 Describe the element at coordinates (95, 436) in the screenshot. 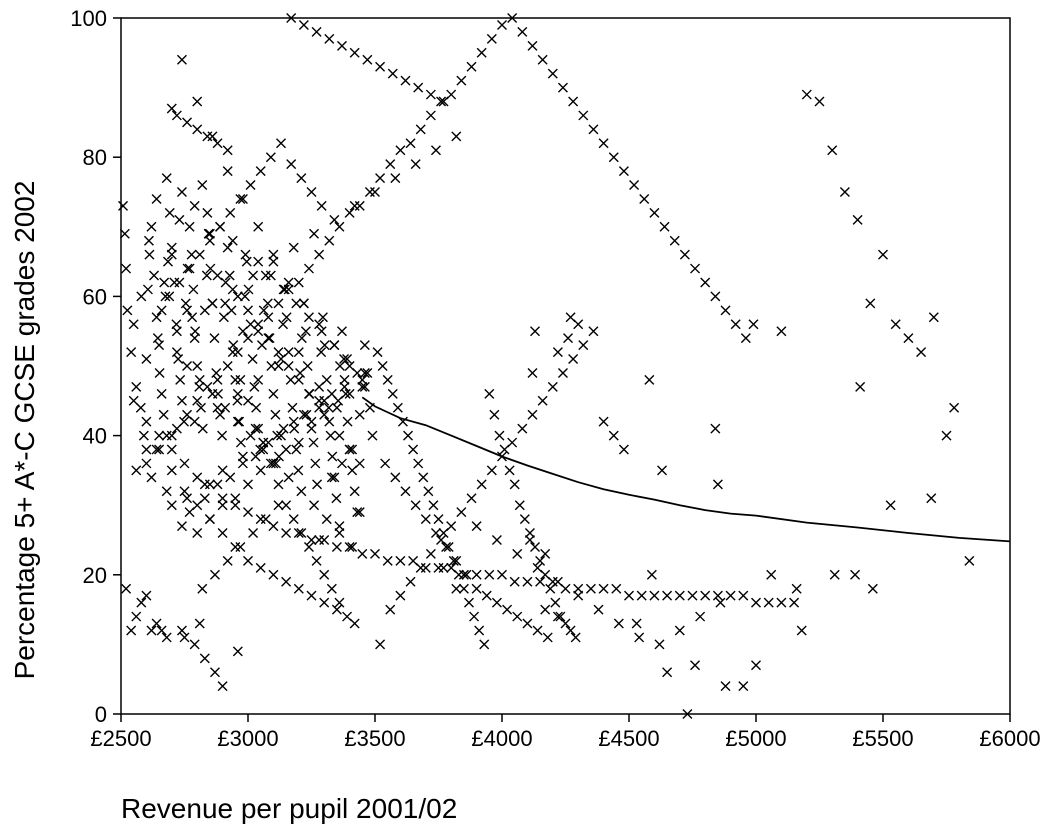

I see `y-tick-label: 40` at that location.